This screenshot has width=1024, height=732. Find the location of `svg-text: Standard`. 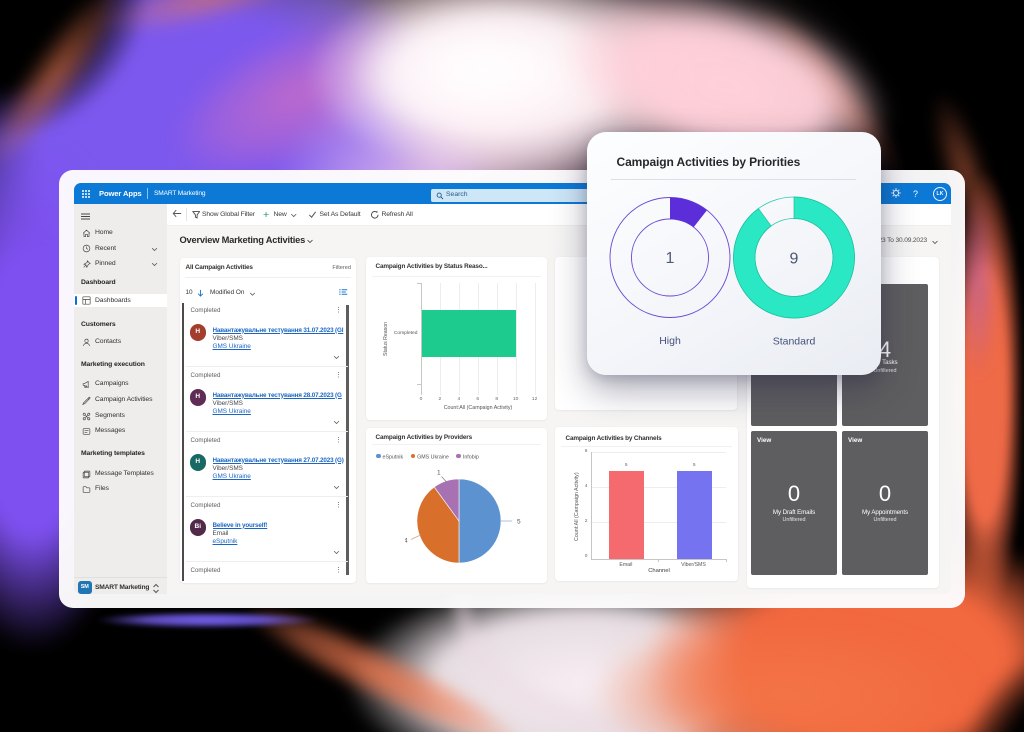

svg-text: Standard is located at coordinates (794, 342).